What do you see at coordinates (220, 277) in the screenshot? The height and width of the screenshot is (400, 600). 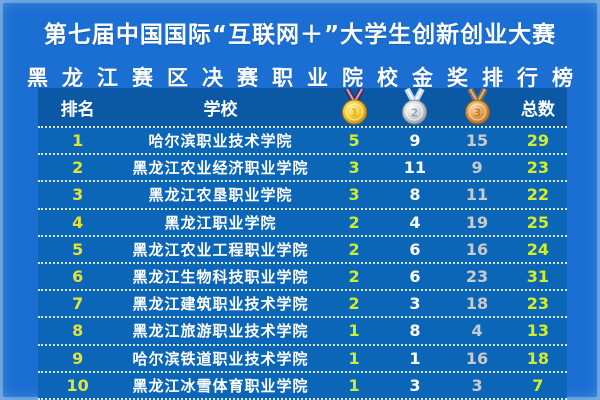 I see `school-cell: 黑龙江生物科技职业学院` at bounding box center [220, 277].